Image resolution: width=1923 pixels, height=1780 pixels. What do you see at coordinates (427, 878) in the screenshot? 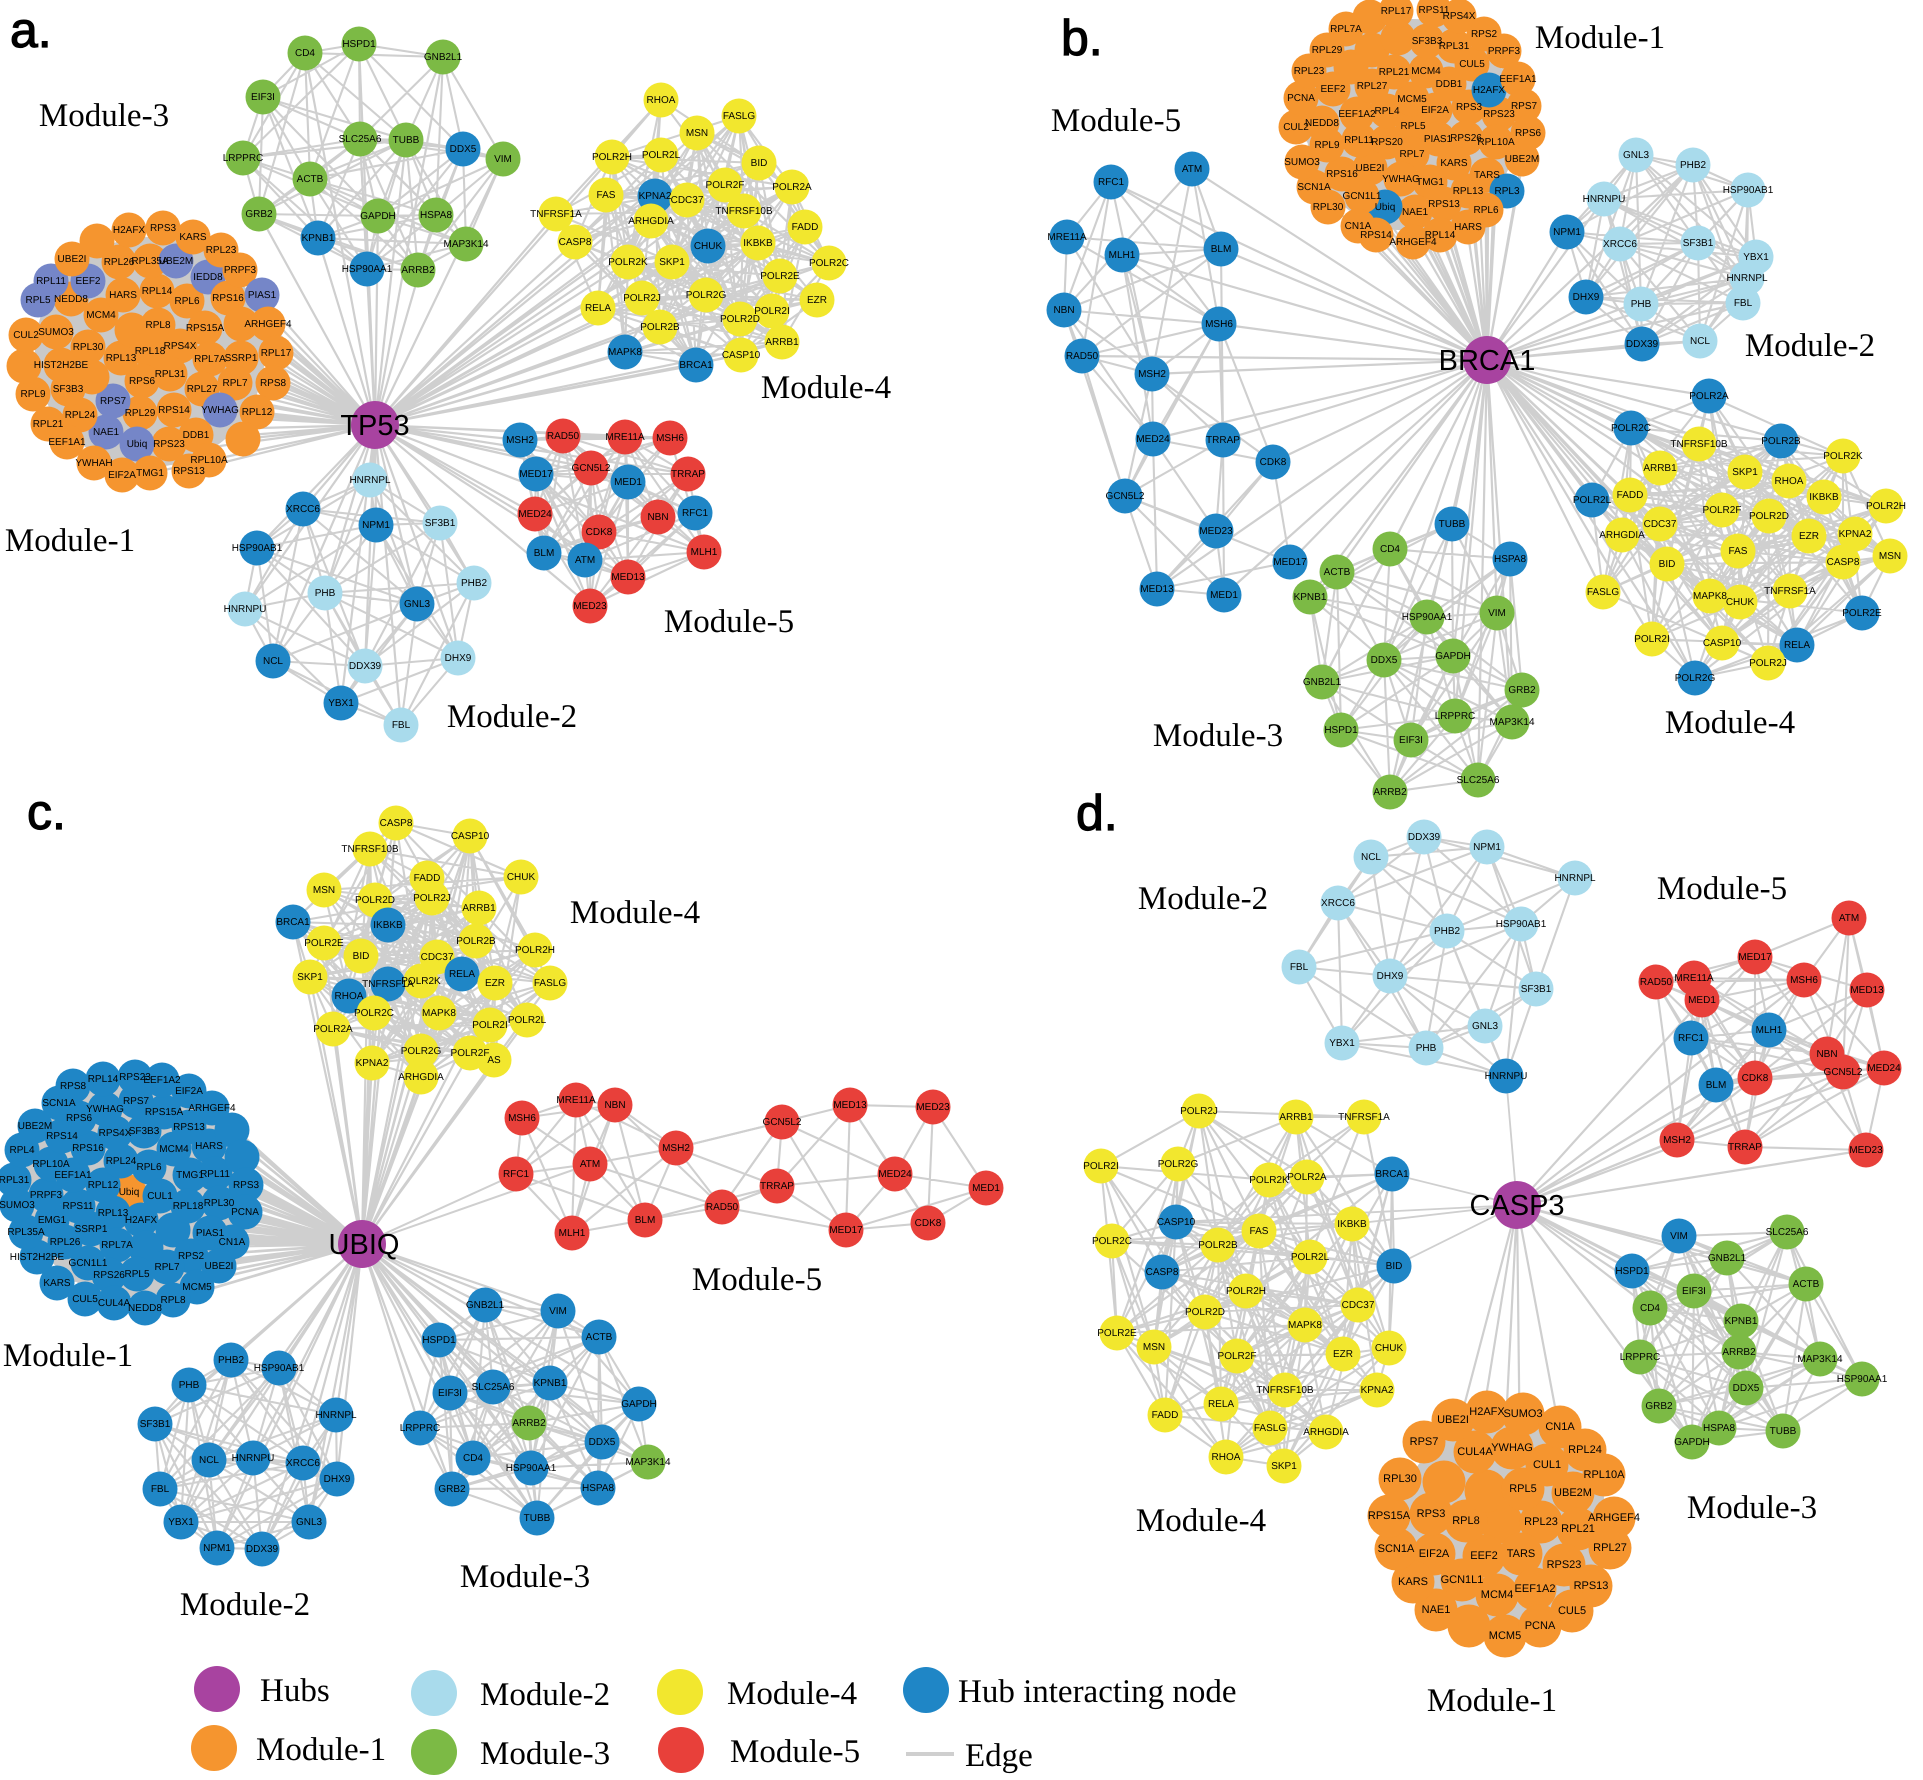
I see `svg-text: FADD` at bounding box center [427, 878].